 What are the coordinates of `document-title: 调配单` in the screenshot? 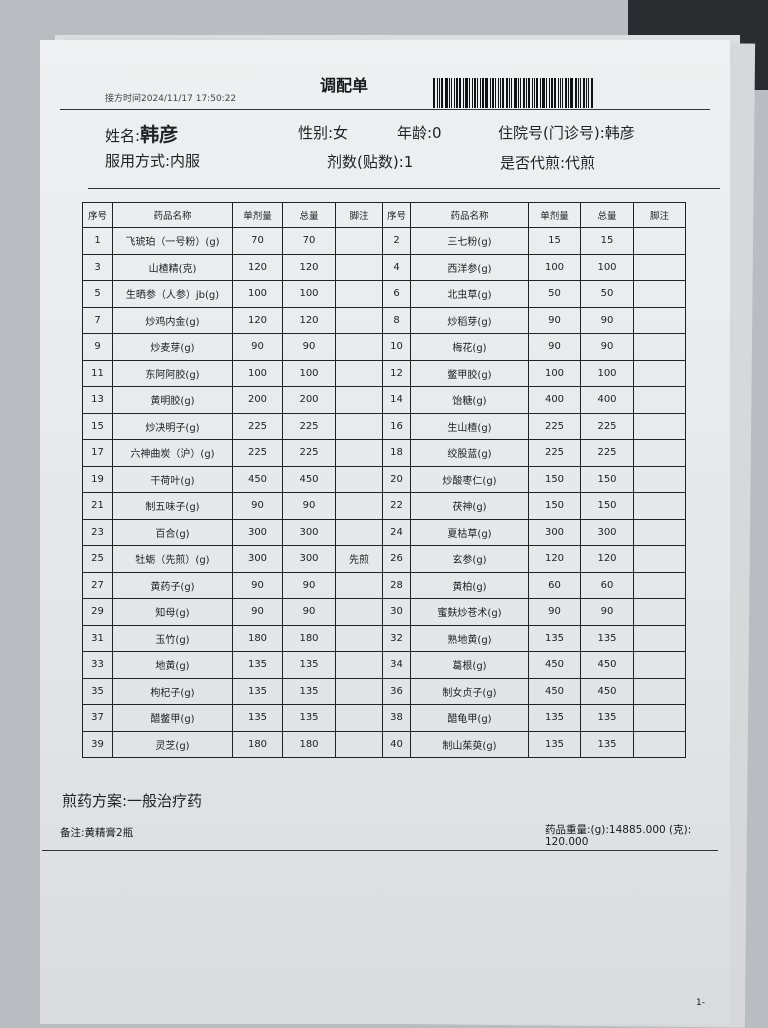 It's located at (344, 85).